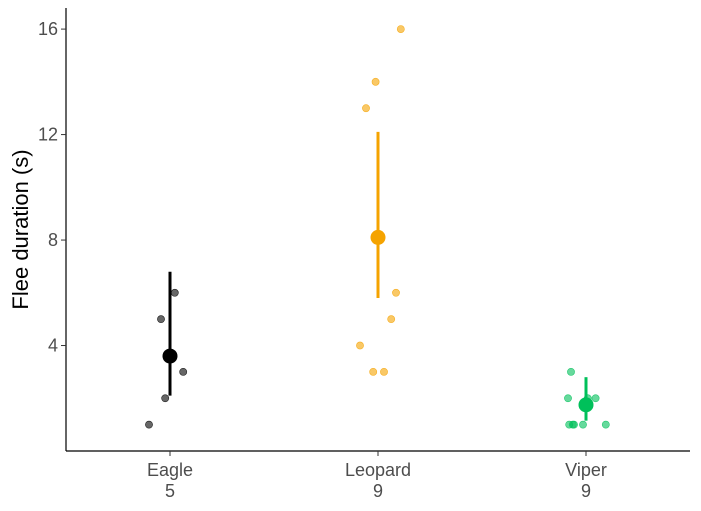 The height and width of the screenshot is (511, 701). I want to click on y-tick-label: 8, so click(53, 240).